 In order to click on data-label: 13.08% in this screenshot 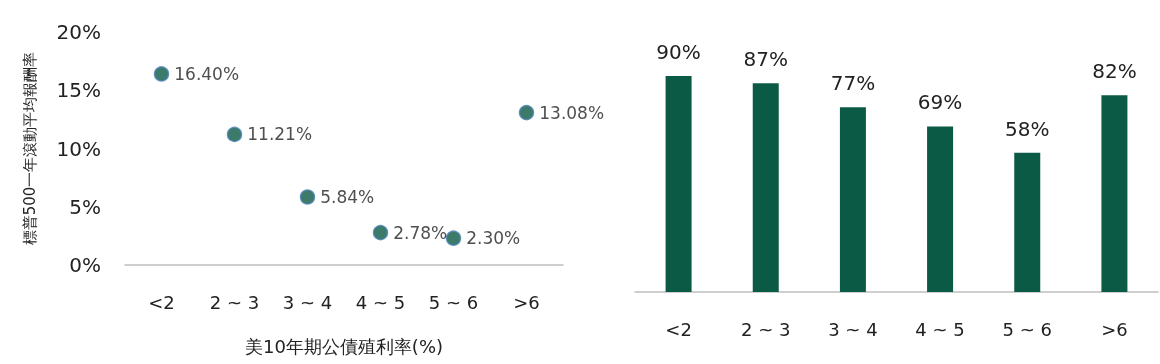, I will do `click(572, 112)`.